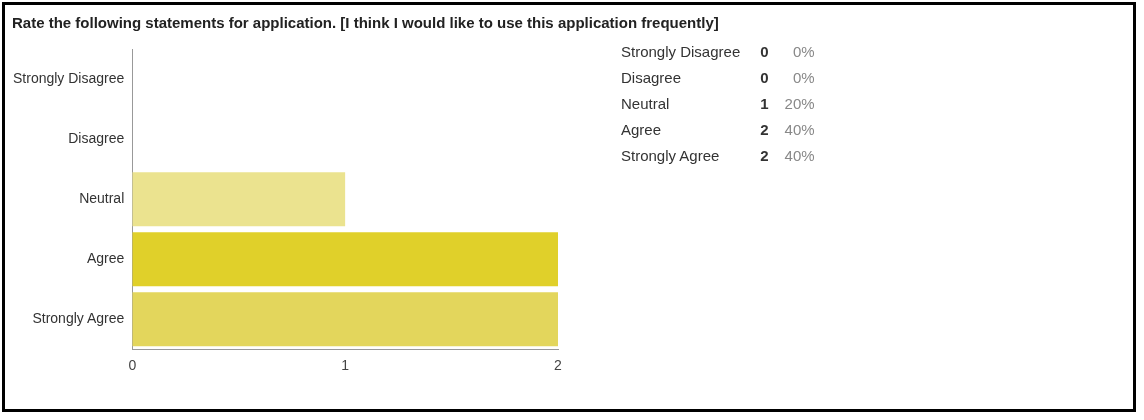 The image size is (1144, 420). What do you see at coordinates (651, 78) in the screenshot?
I see `text: Disagree` at bounding box center [651, 78].